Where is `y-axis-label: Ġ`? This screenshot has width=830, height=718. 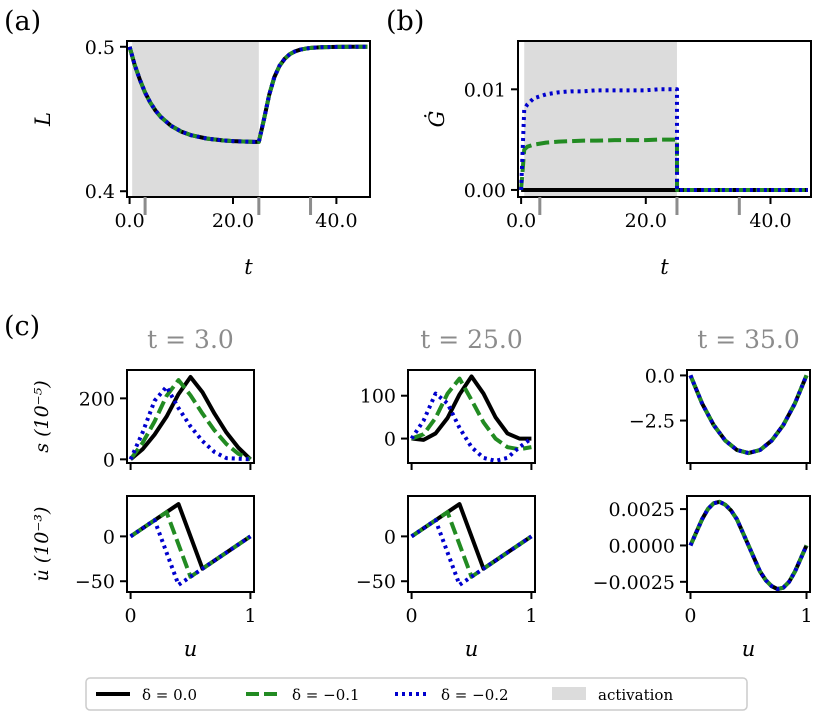 y-axis-label: Ġ is located at coordinates (436, 119).